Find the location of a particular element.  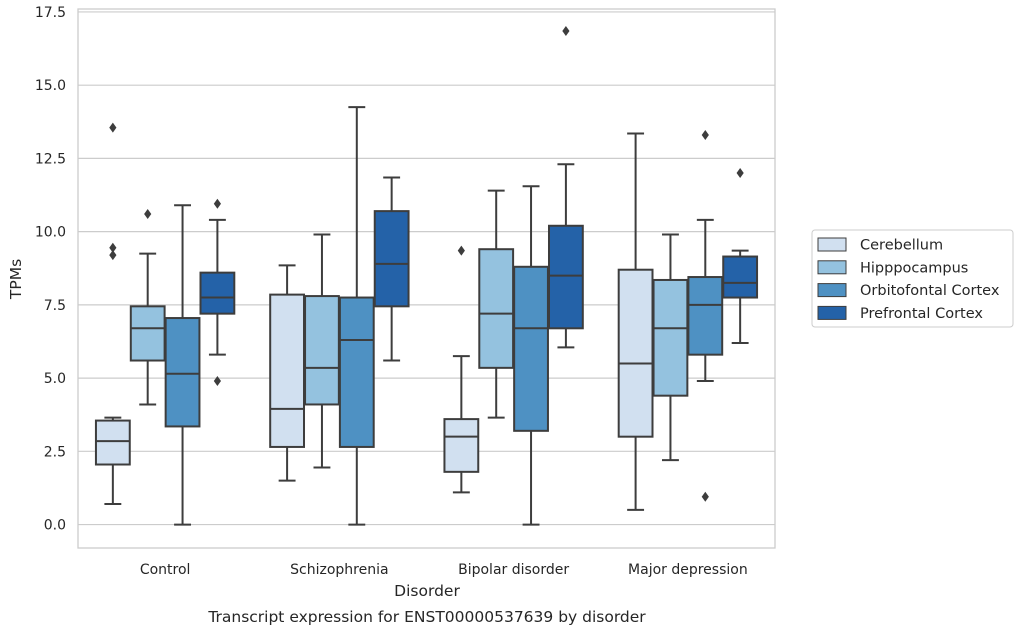

legend-item: Cerebellum is located at coordinates (880, 245).